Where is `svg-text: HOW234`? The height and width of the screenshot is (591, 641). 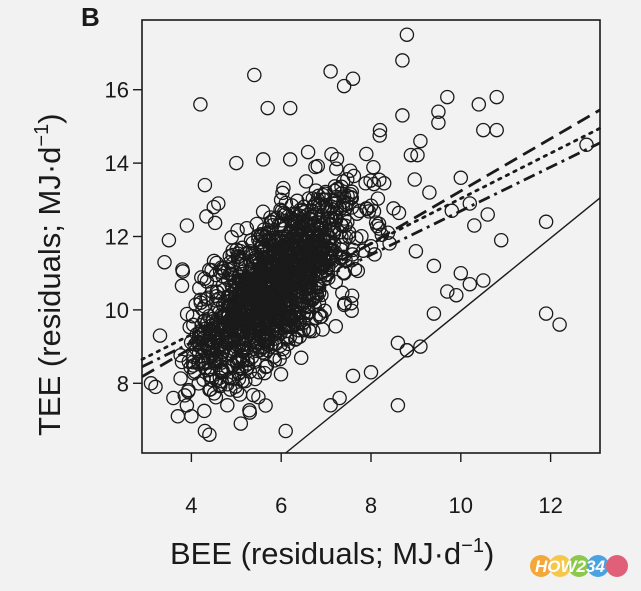 svg-text: HOW234 is located at coordinates (570, 566).